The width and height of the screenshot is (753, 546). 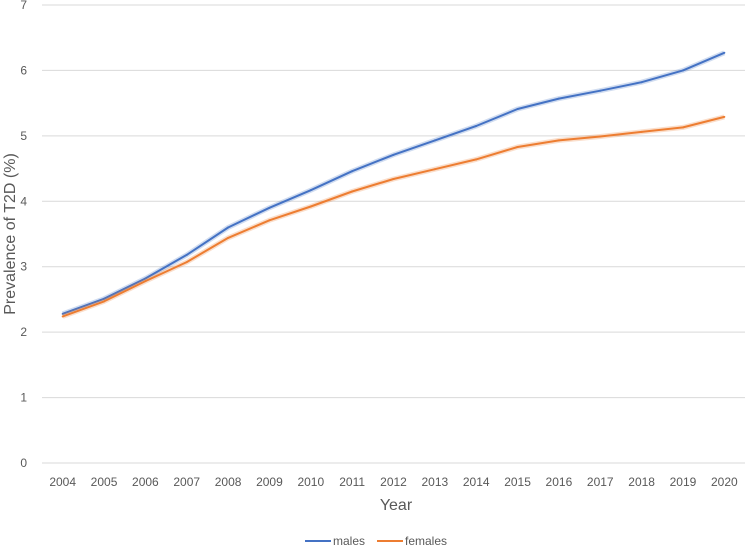 I want to click on legend-label-males: males, so click(x=349, y=540).